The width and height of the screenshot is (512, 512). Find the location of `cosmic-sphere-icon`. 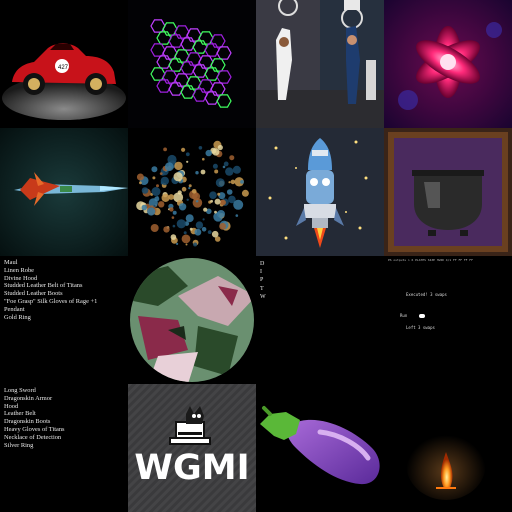

cosmic-sphere-icon is located at coordinates (192, 192).